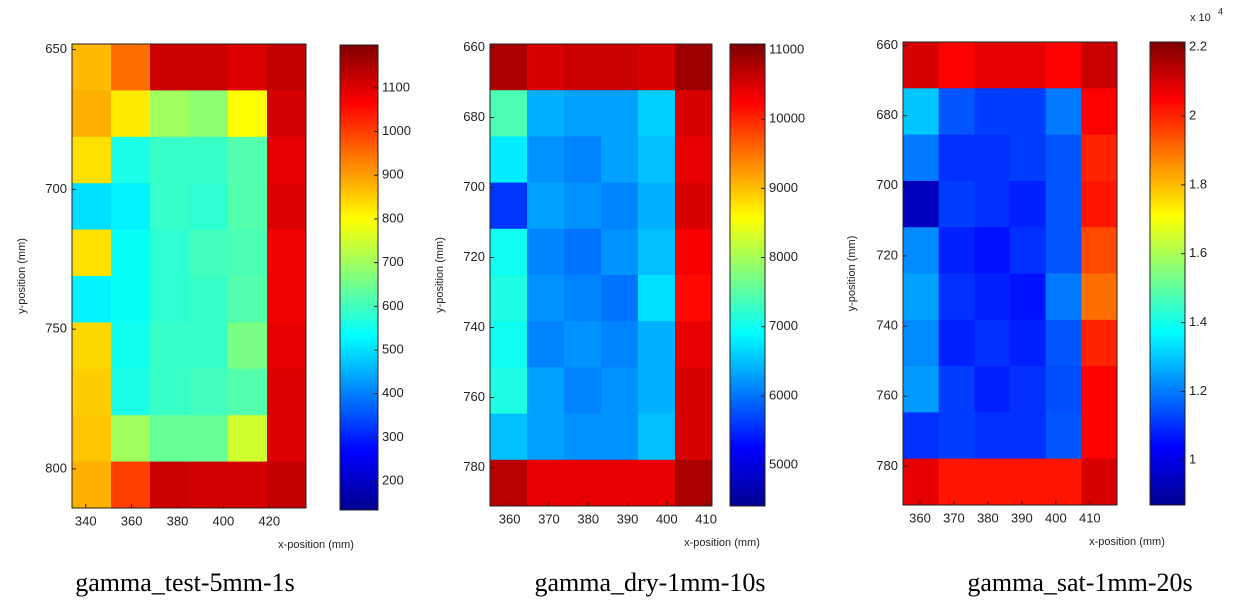 The width and height of the screenshot is (1245, 604). Describe the element at coordinates (1079, 582) in the screenshot. I see `caption: gamma_sat-1mm-20s` at that location.